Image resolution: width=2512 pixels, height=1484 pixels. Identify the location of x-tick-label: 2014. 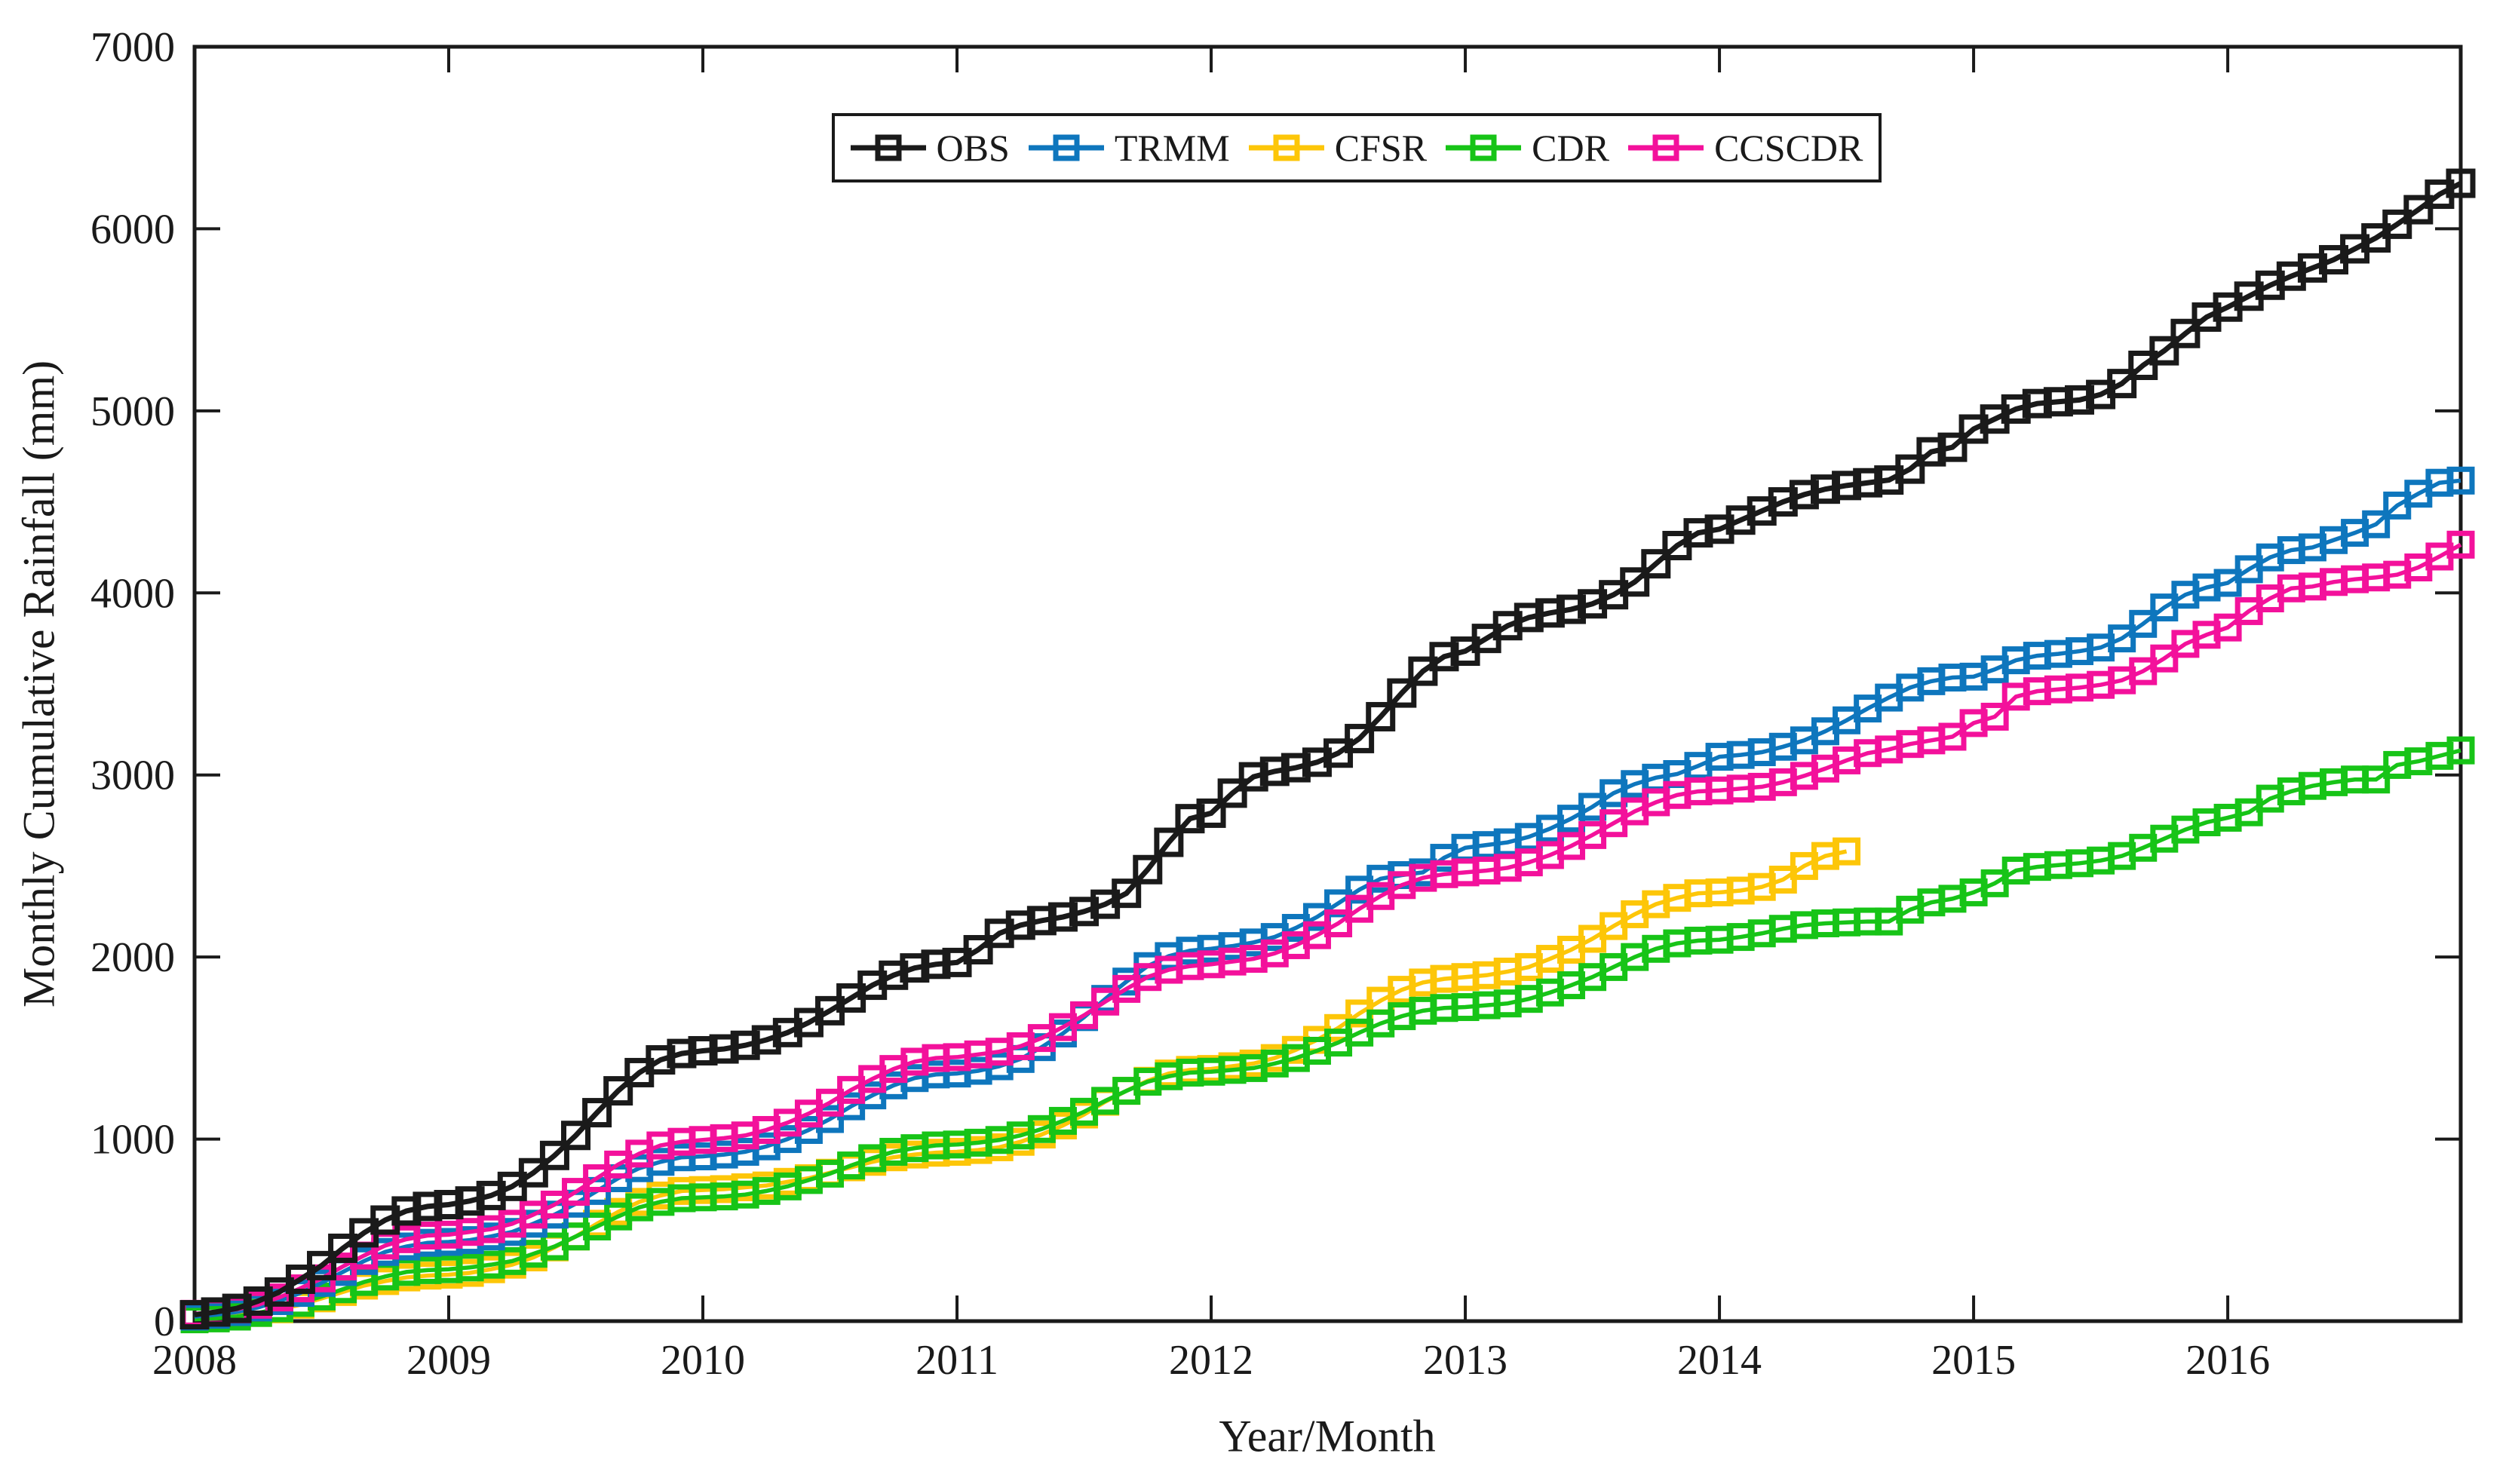
(1719, 1360).